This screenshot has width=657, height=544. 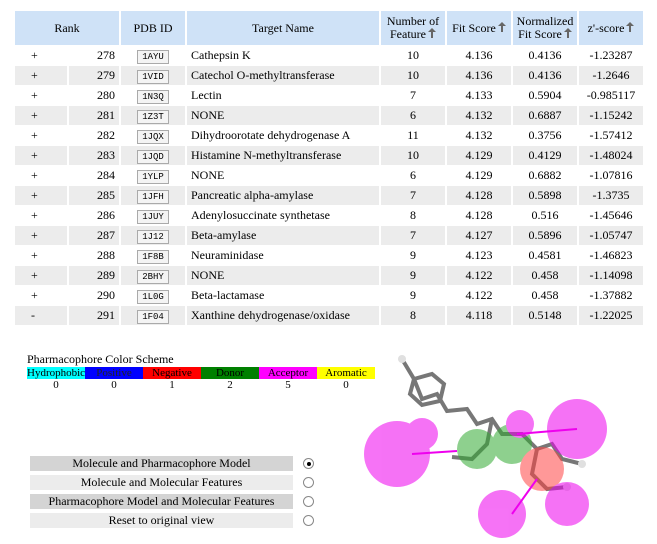 What do you see at coordinates (41, 315) in the screenshot?
I see `expand-toggle: -` at bounding box center [41, 315].